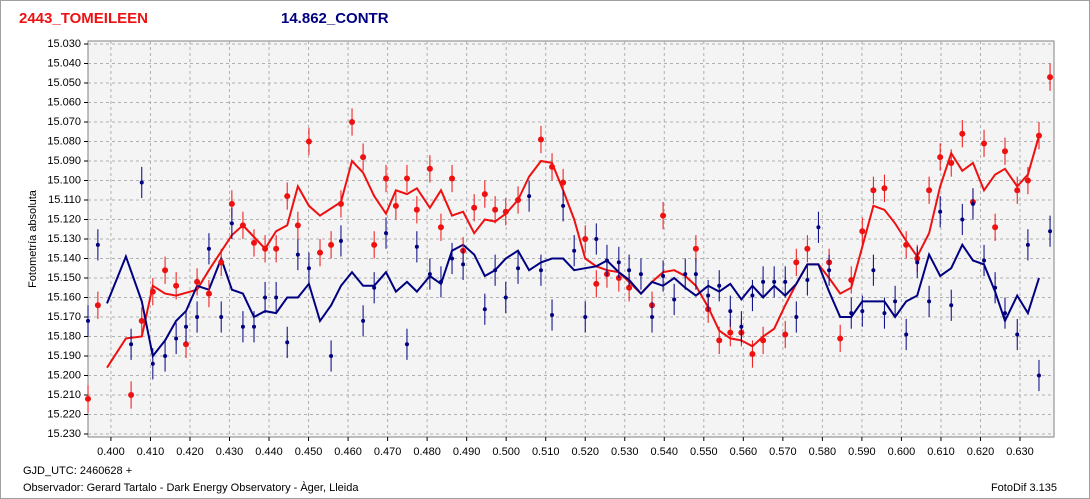 The width and height of the screenshot is (1090, 499). What do you see at coordinates (823, 452) in the screenshot?
I see `x-tick-label: 0.580` at bounding box center [823, 452].